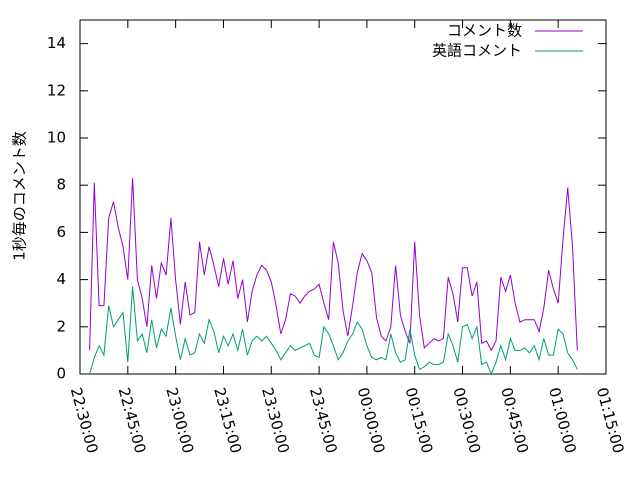 This screenshot has height=485, width=640. What do you see at coordinates (419, 421) in the screenshot?
I see `x-tick-label: 00:15:00` at bounding box center [419, 421].